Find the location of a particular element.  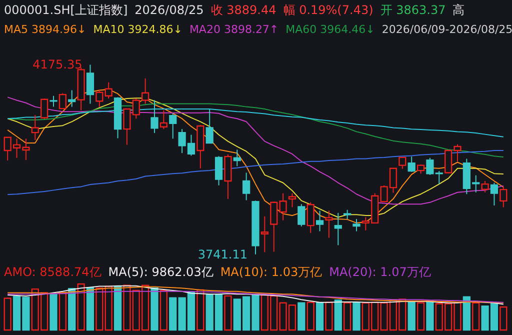

chart-title: 000001.SH[上证指数] is located at coordinates (66, 10).